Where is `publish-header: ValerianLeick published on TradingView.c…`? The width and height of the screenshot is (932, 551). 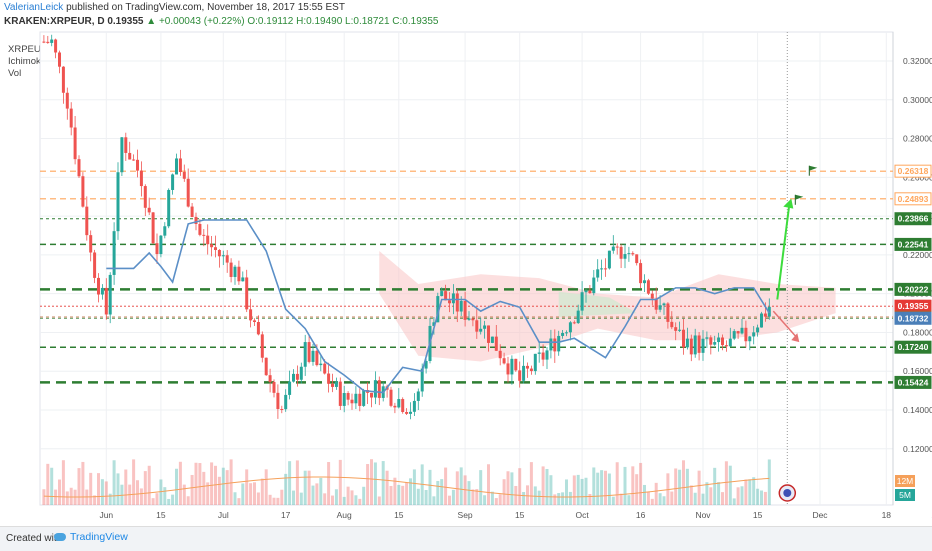 publish-header: ValerianLeick published on TradingView.c… is located at coordinates (174, 7).